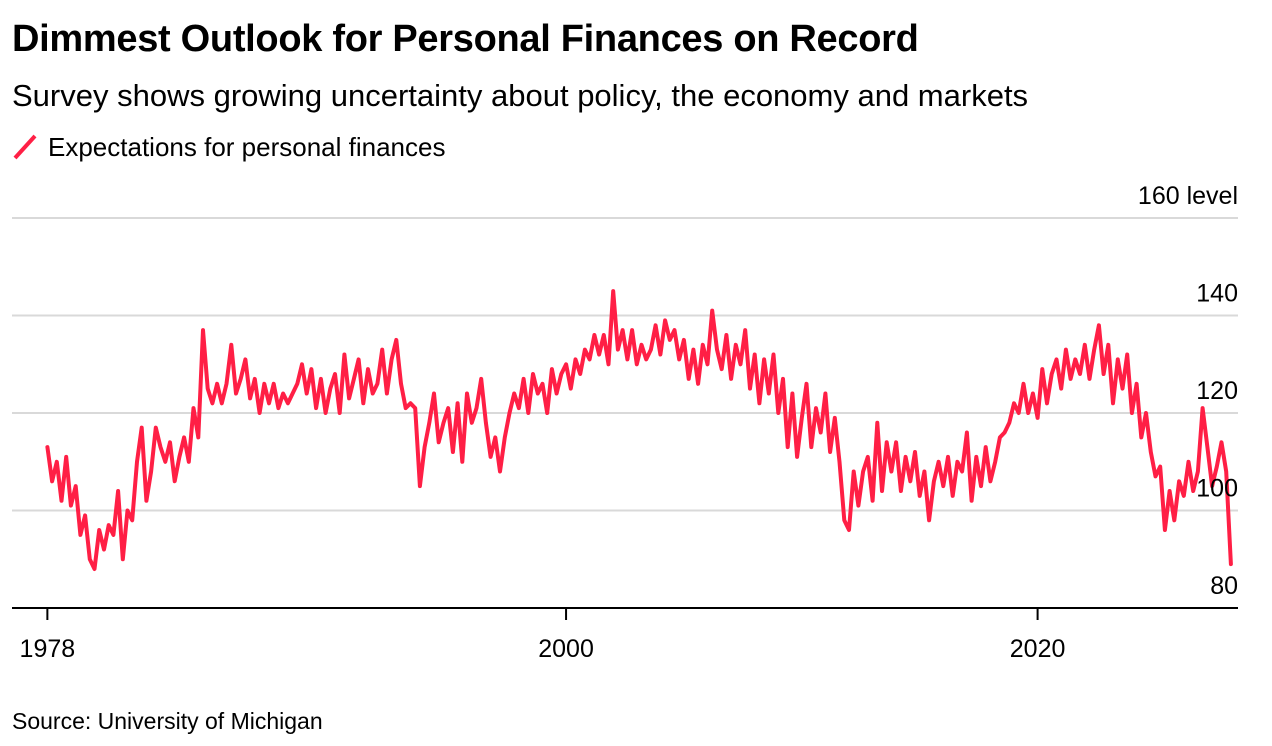 Image resolution: width=1272 pixels, height=746 pixels. I want to click on y-tick-label-140: 140, so click(1217, 294).